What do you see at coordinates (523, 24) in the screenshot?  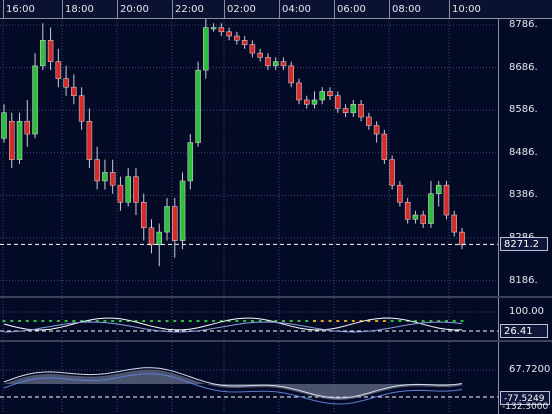 I see `price-axis-tick: 8786.` at bounding box center [523, 24].